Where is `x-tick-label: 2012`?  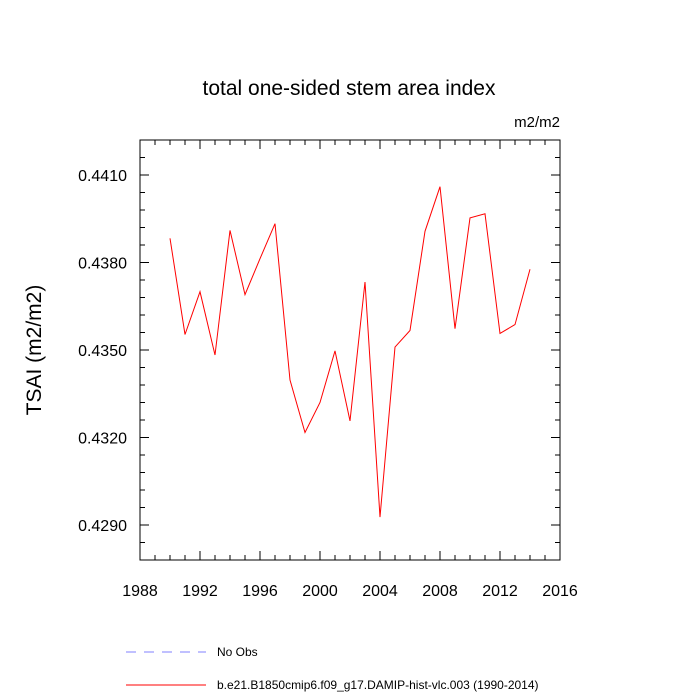
x-tick-label: 2012 is located at coordinates (500, 591).